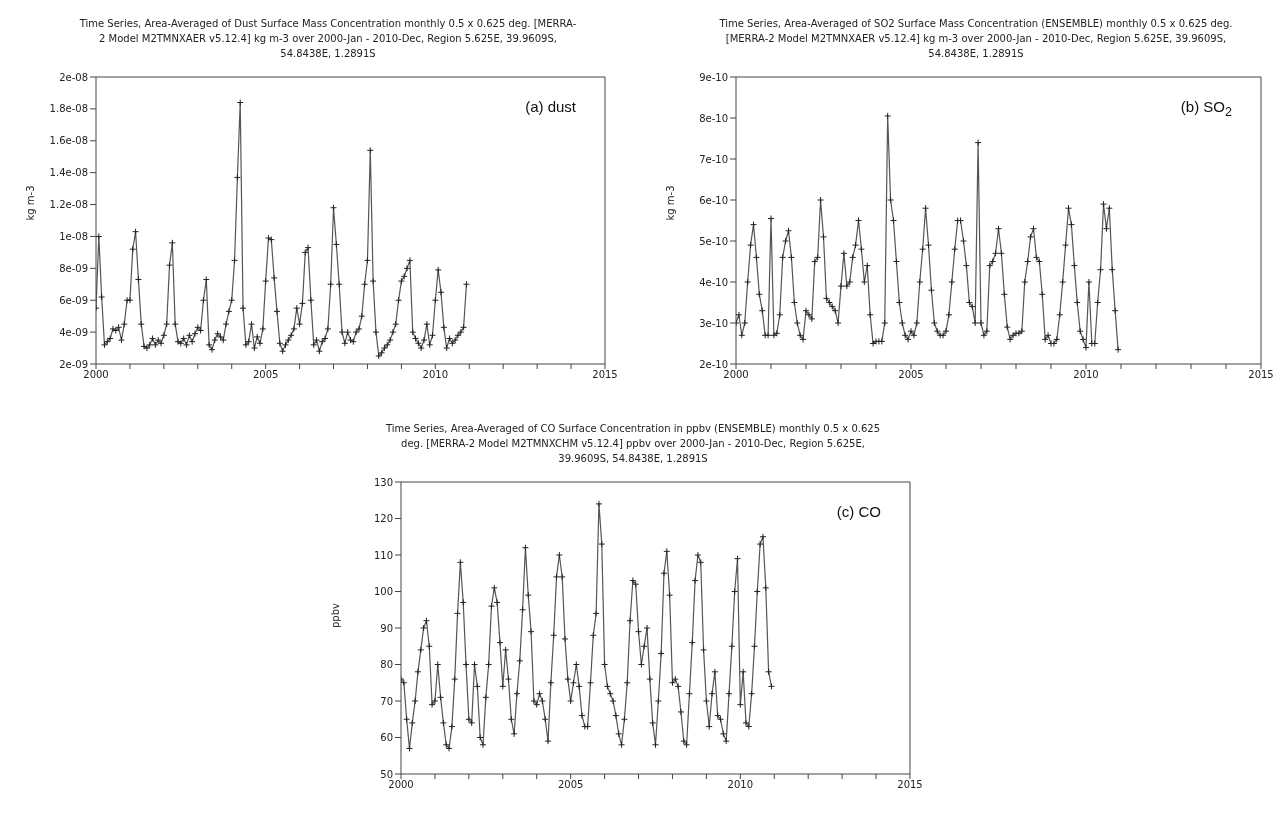 Image resolution: width=1284 pixels, height=818 pixels. What do you see at coordinates (713, 159) in the screenshot?
I see `y-tick-label: 7e-10` at bounding box center [713, 159].